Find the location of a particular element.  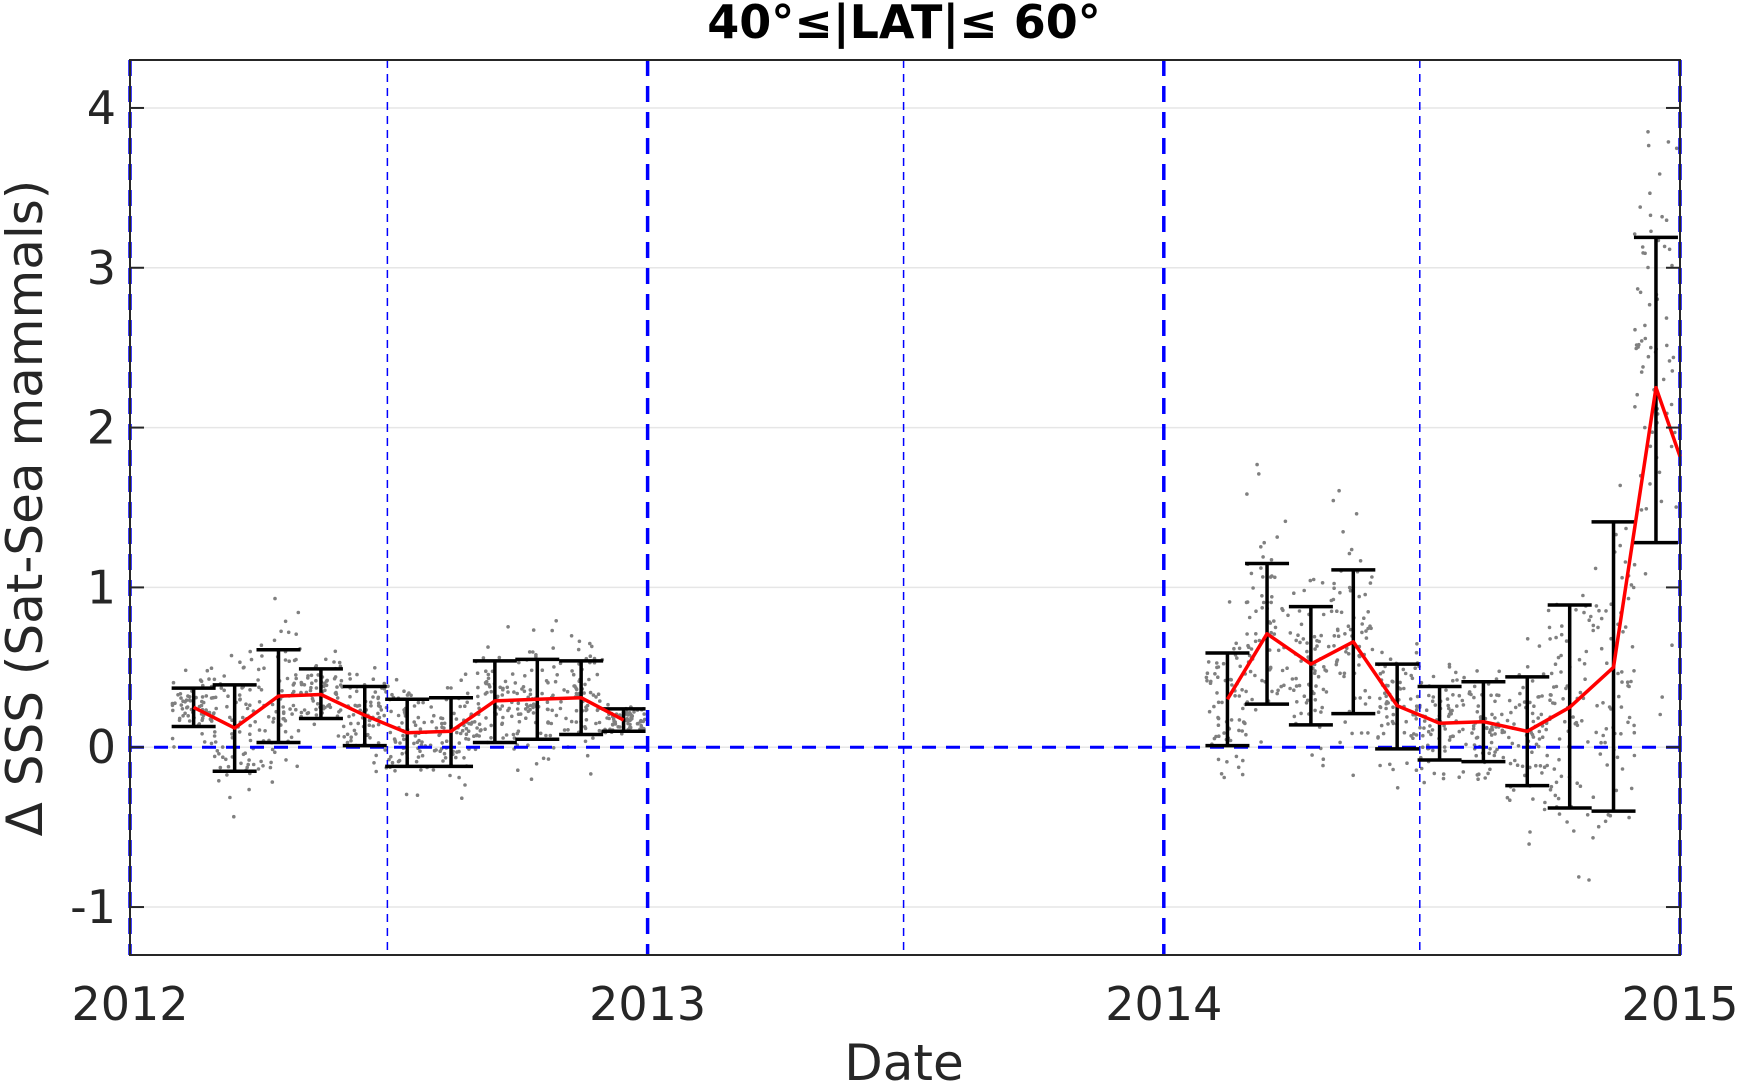

y-tick-label: 2 is located at coordinates (101, 428).